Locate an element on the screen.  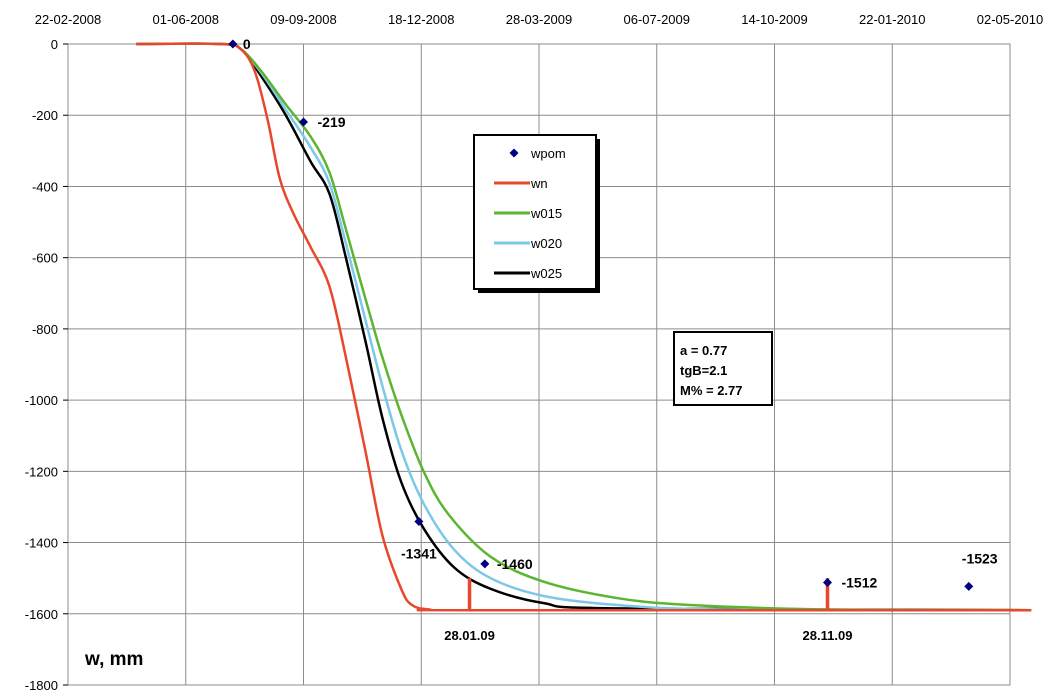
y-tick-label: -200 is located at coordinates (45, 115).